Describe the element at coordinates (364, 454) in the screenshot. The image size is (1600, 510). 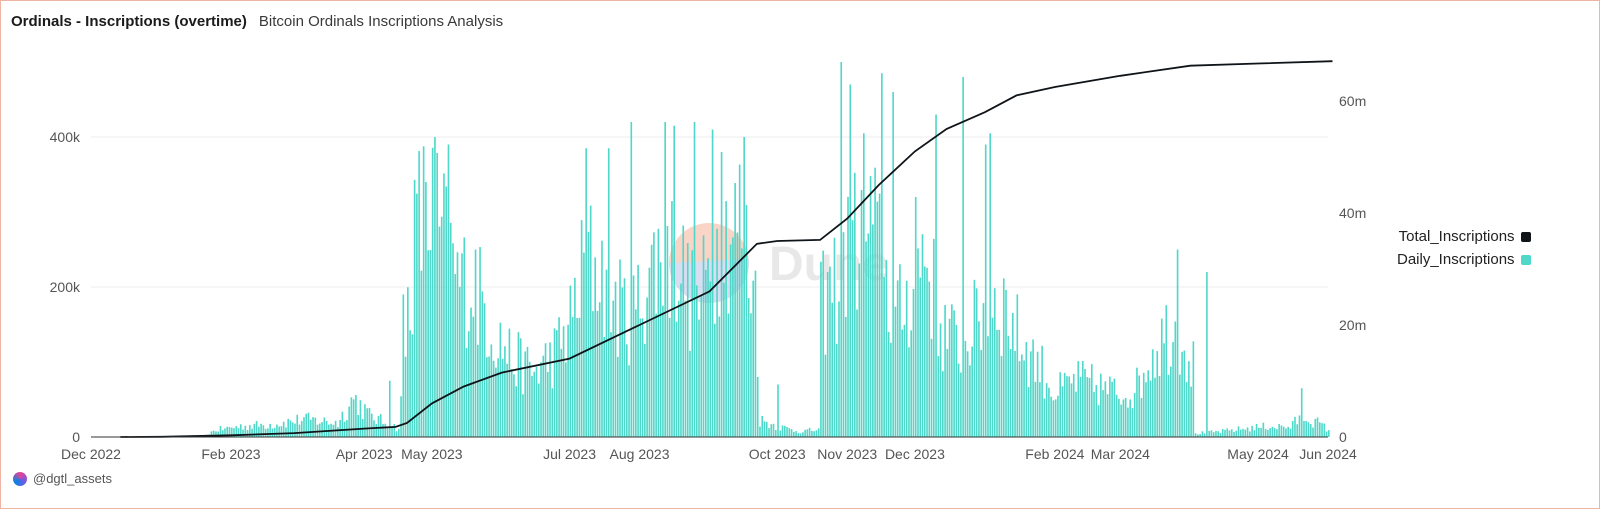
I see `x-tick-label: Apr 2023` at that location.